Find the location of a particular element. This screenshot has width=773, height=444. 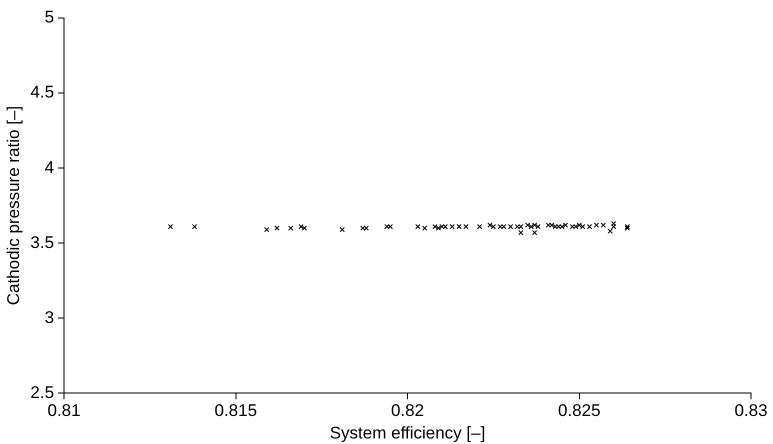

x-axis-title: System efficiency [–] is located at coordinates (408, 432).